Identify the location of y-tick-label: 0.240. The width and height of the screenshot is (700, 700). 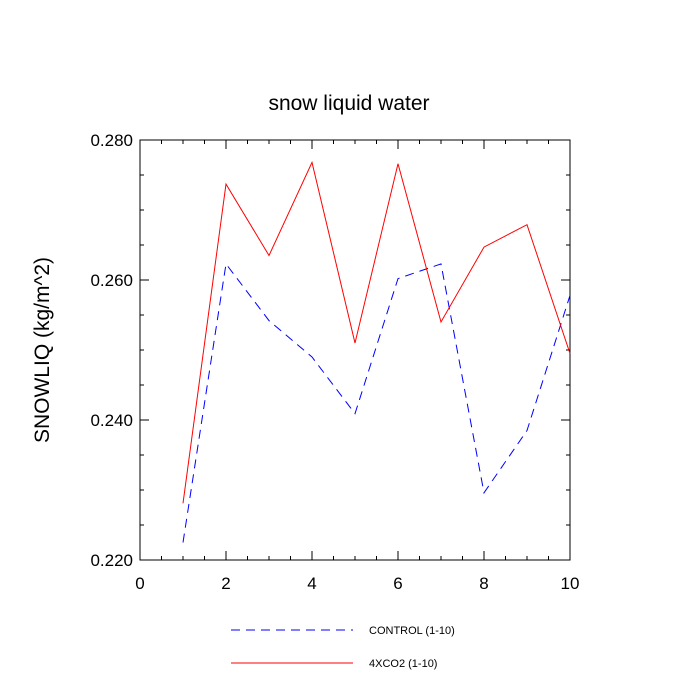
(111, 420).